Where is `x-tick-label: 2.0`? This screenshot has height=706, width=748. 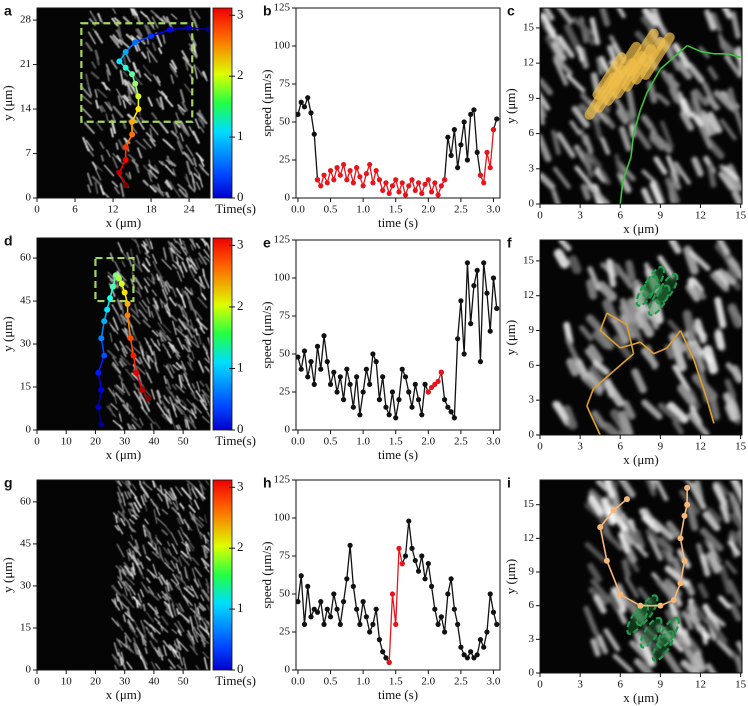
x-tick-label: 2.0 is located at coordinates (428, 210).